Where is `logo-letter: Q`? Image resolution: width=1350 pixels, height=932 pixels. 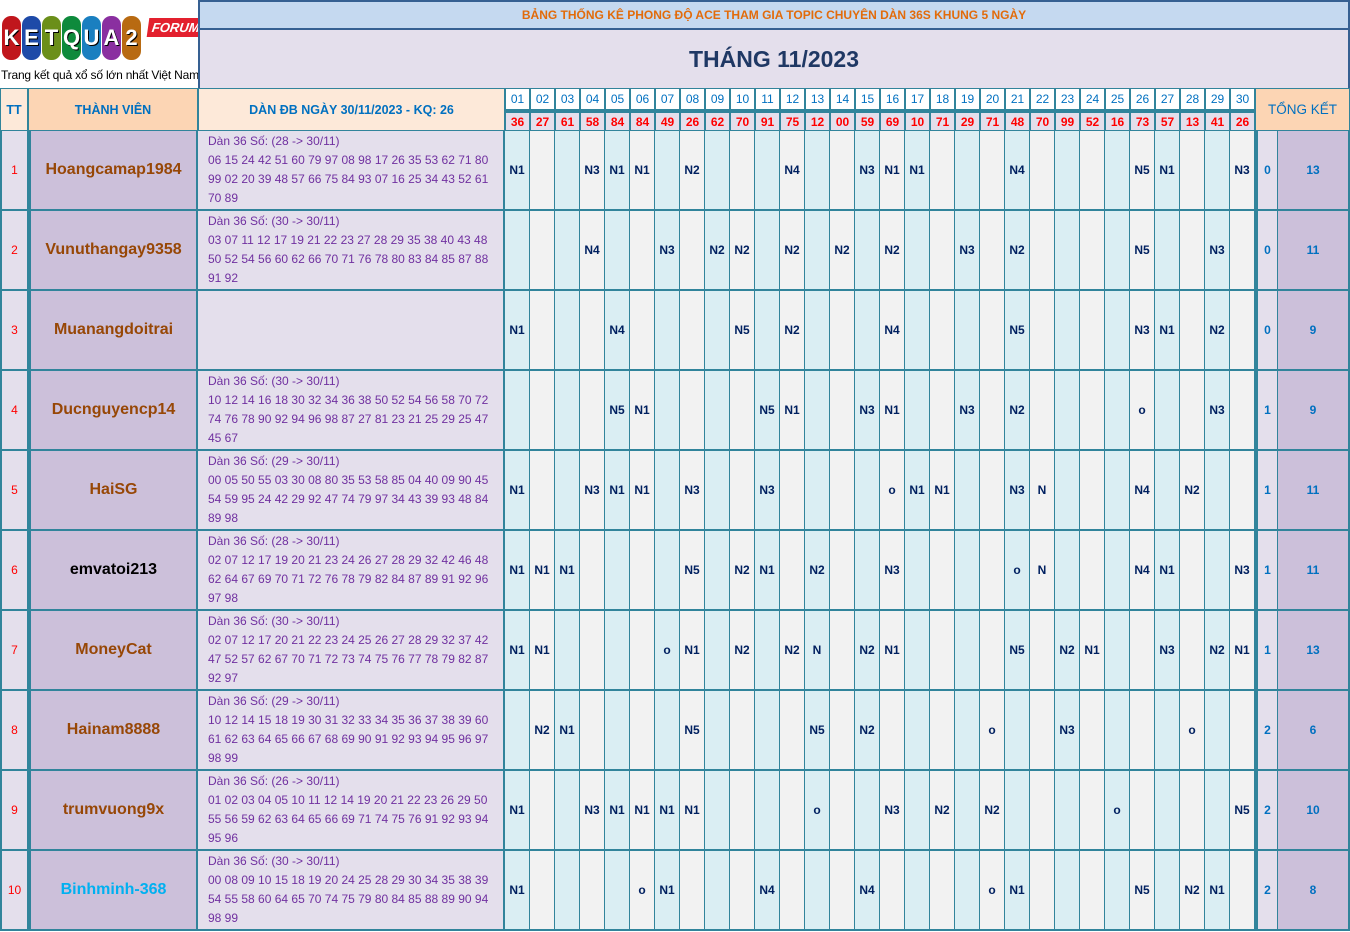 logo-letter: Q is located at coordinates (71, 38).